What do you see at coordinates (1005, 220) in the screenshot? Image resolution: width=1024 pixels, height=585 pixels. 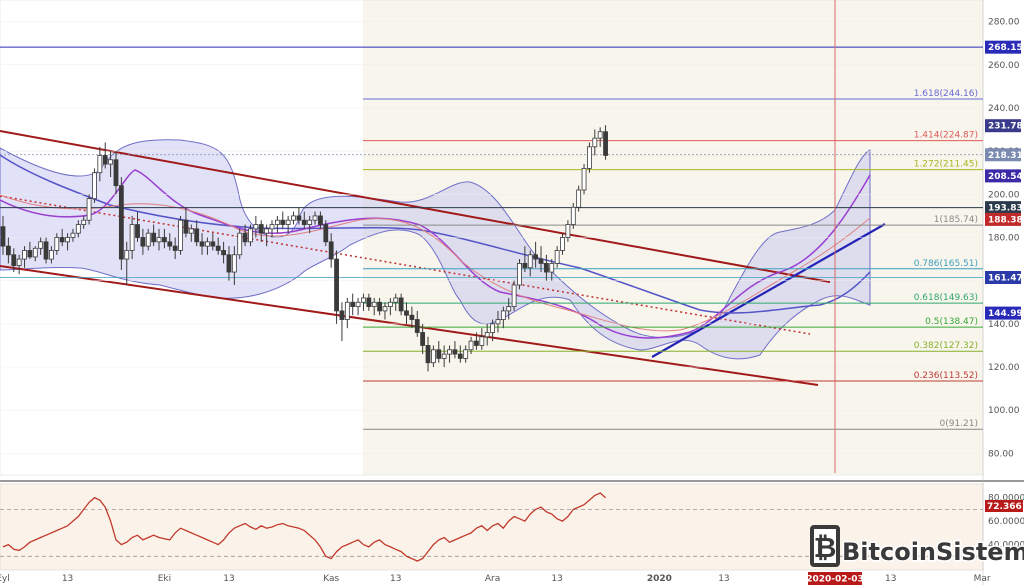 I see `price-badge-label: 188.38` at bounding box center [1005, 220].